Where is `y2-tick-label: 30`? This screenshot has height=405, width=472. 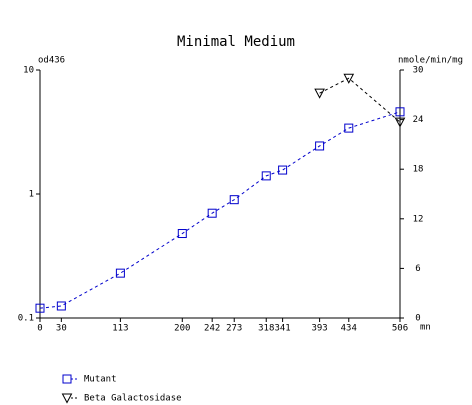 y2-tick-label: 30 is located at coordinates (418, 71).